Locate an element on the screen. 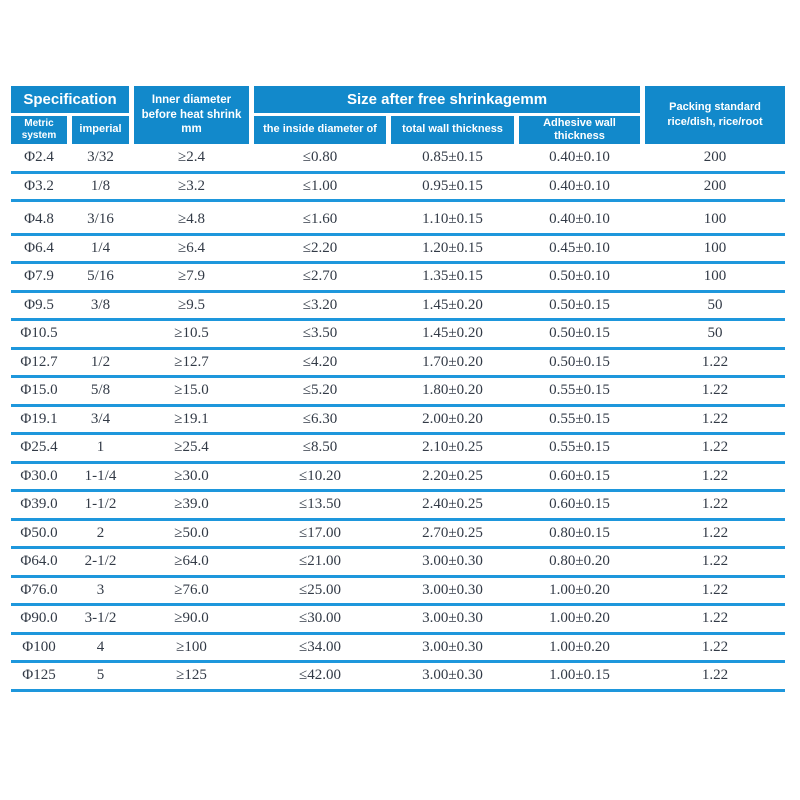  table-row: Φ19.1 3/4 ≥19.1 ≤6.30 2.00±0.20 0.55±0.15 1.22 is located at coordinates (398, 421).